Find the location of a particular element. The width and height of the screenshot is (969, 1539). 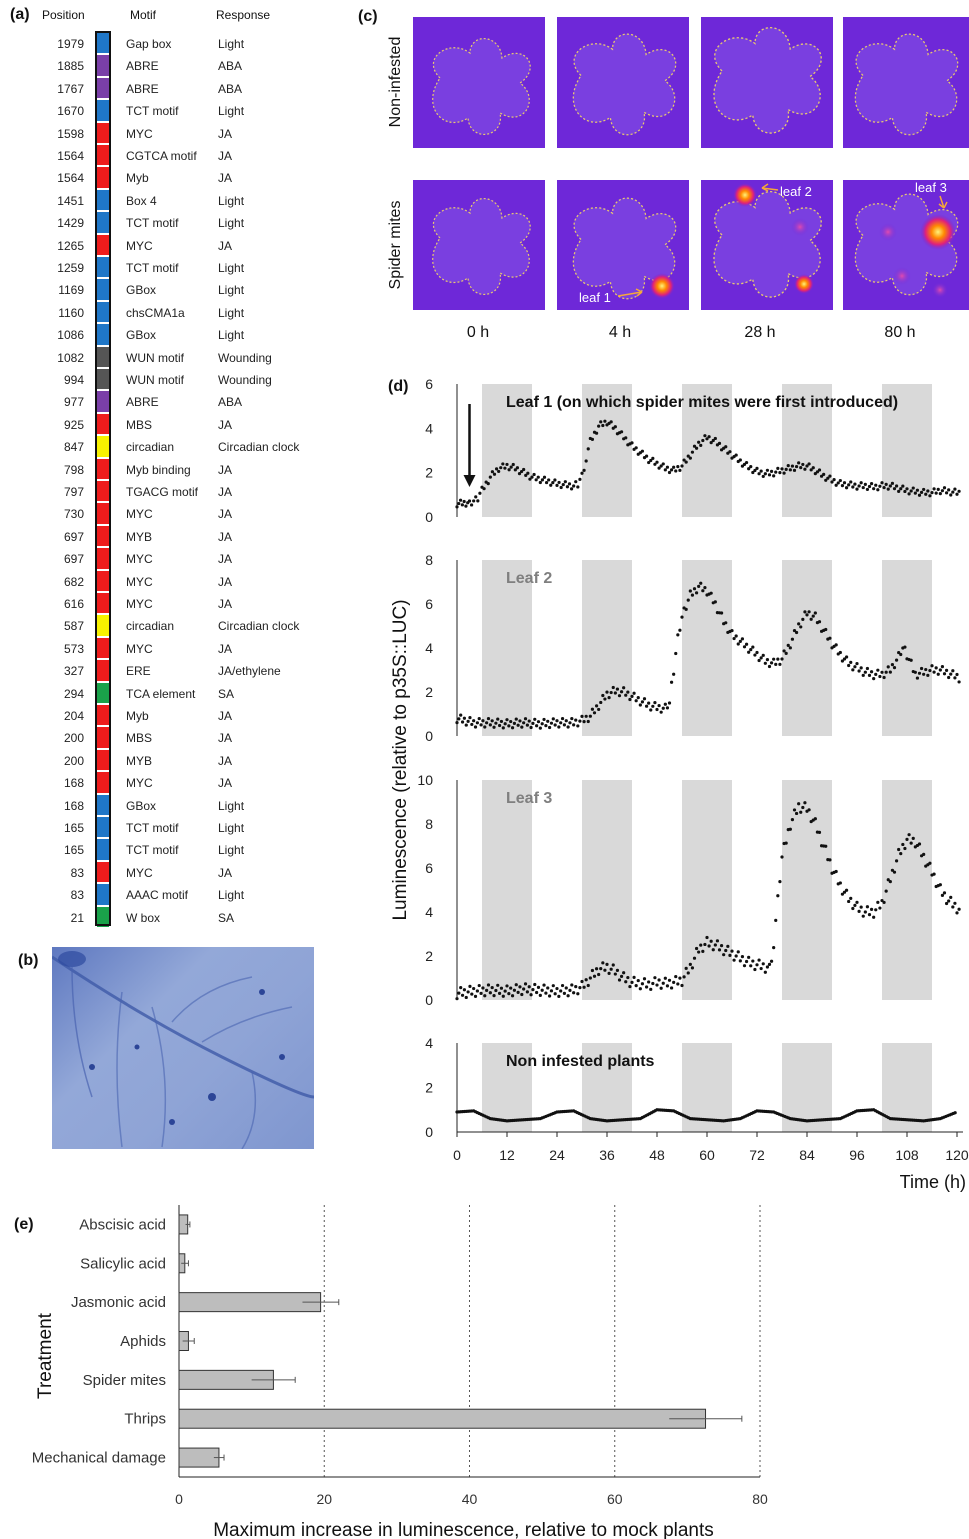

motif-row: 977 ABRE ABA is located at coordinates (165, 402).